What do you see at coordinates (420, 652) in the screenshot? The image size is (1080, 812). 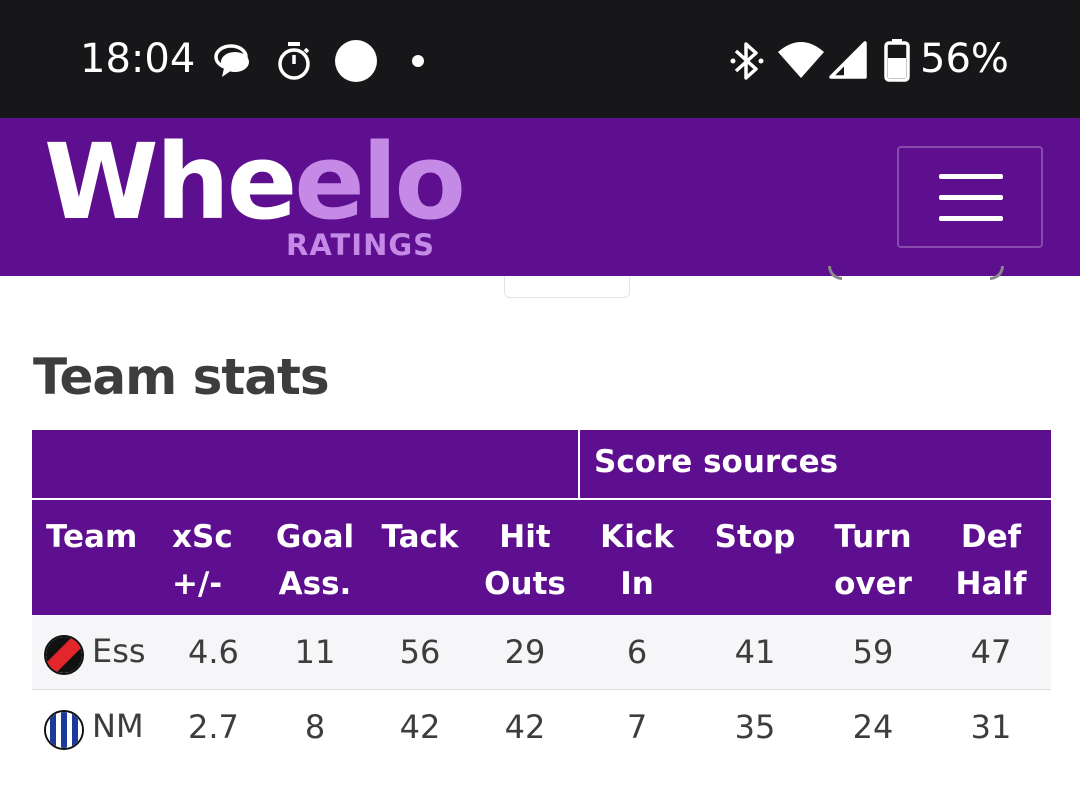 I see `cell-tackles: 56` at bounding box center [420, 652].